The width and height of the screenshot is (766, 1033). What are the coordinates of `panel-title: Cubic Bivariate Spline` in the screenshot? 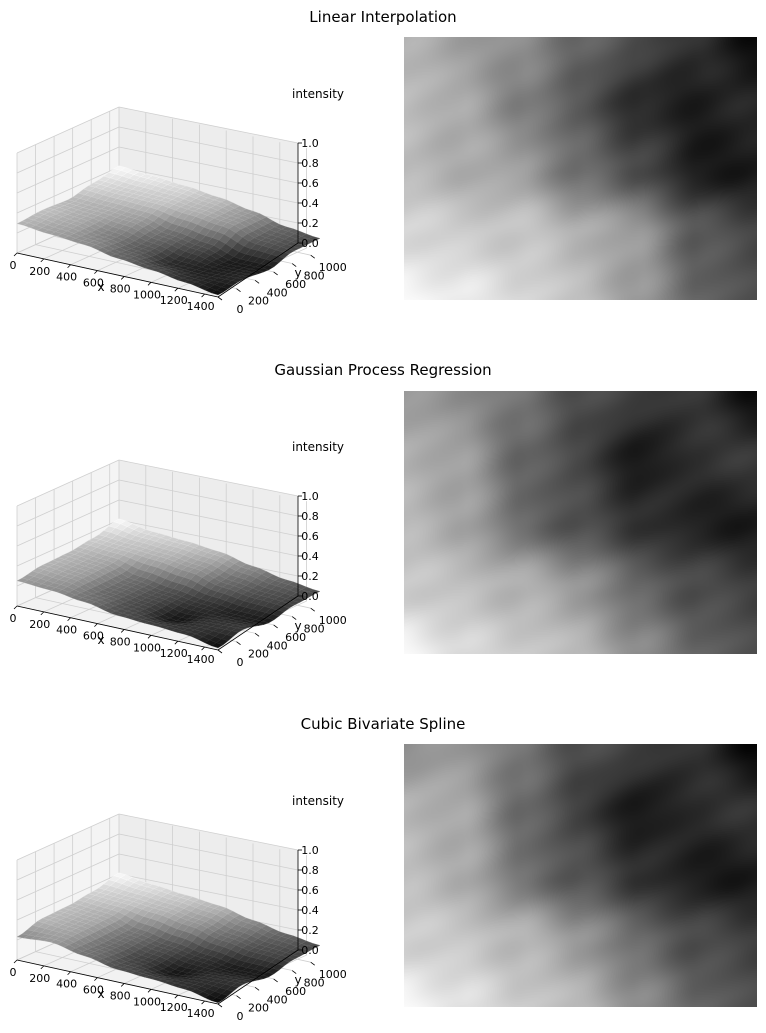 It's located at (383, 724).